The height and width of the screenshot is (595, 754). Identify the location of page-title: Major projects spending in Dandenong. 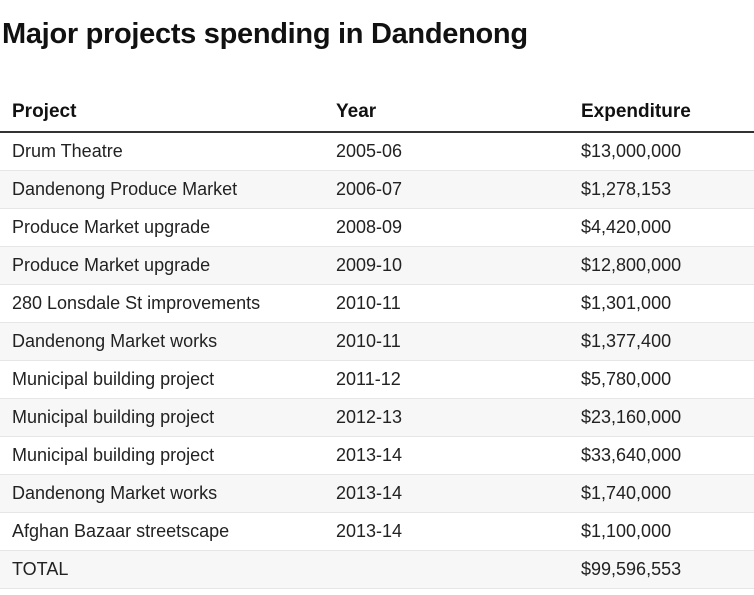
(265, 34).